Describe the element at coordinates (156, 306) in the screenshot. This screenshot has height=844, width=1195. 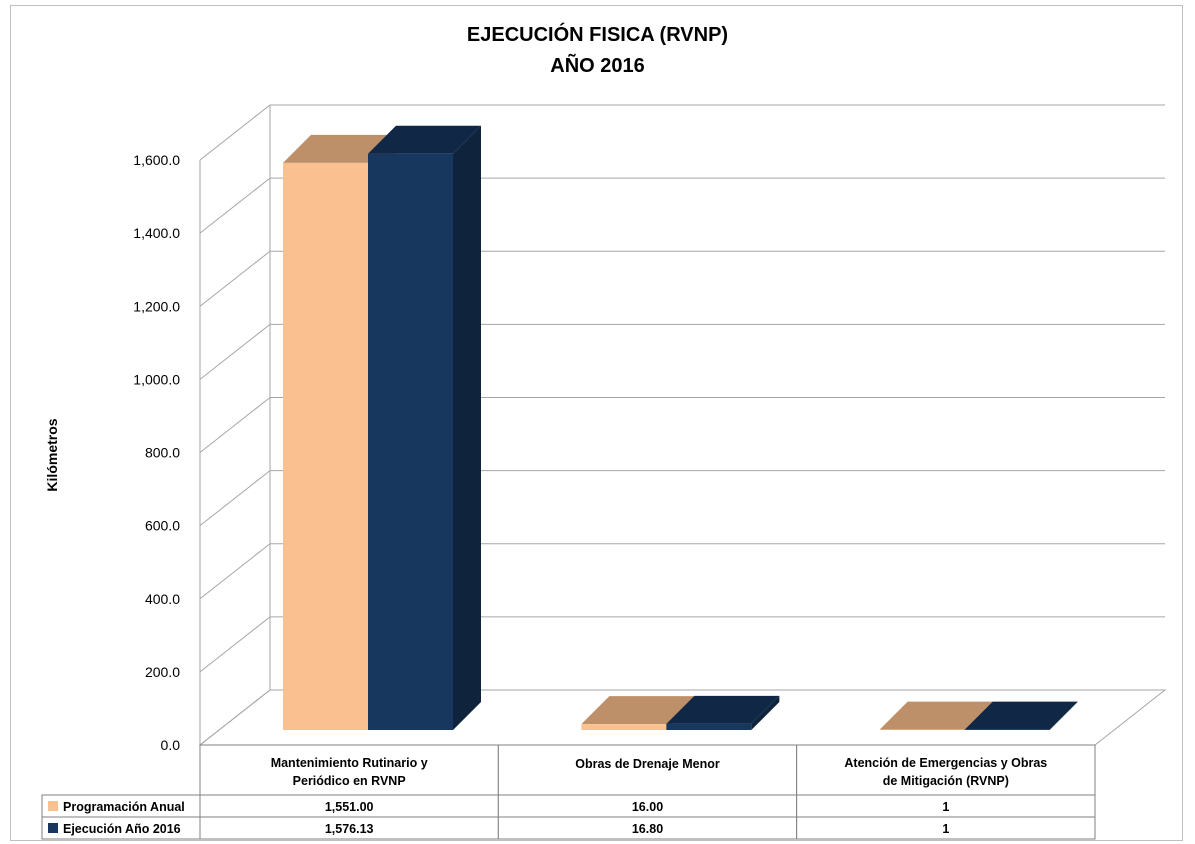
I see `y-tick-label: 1,200.0` at that location.